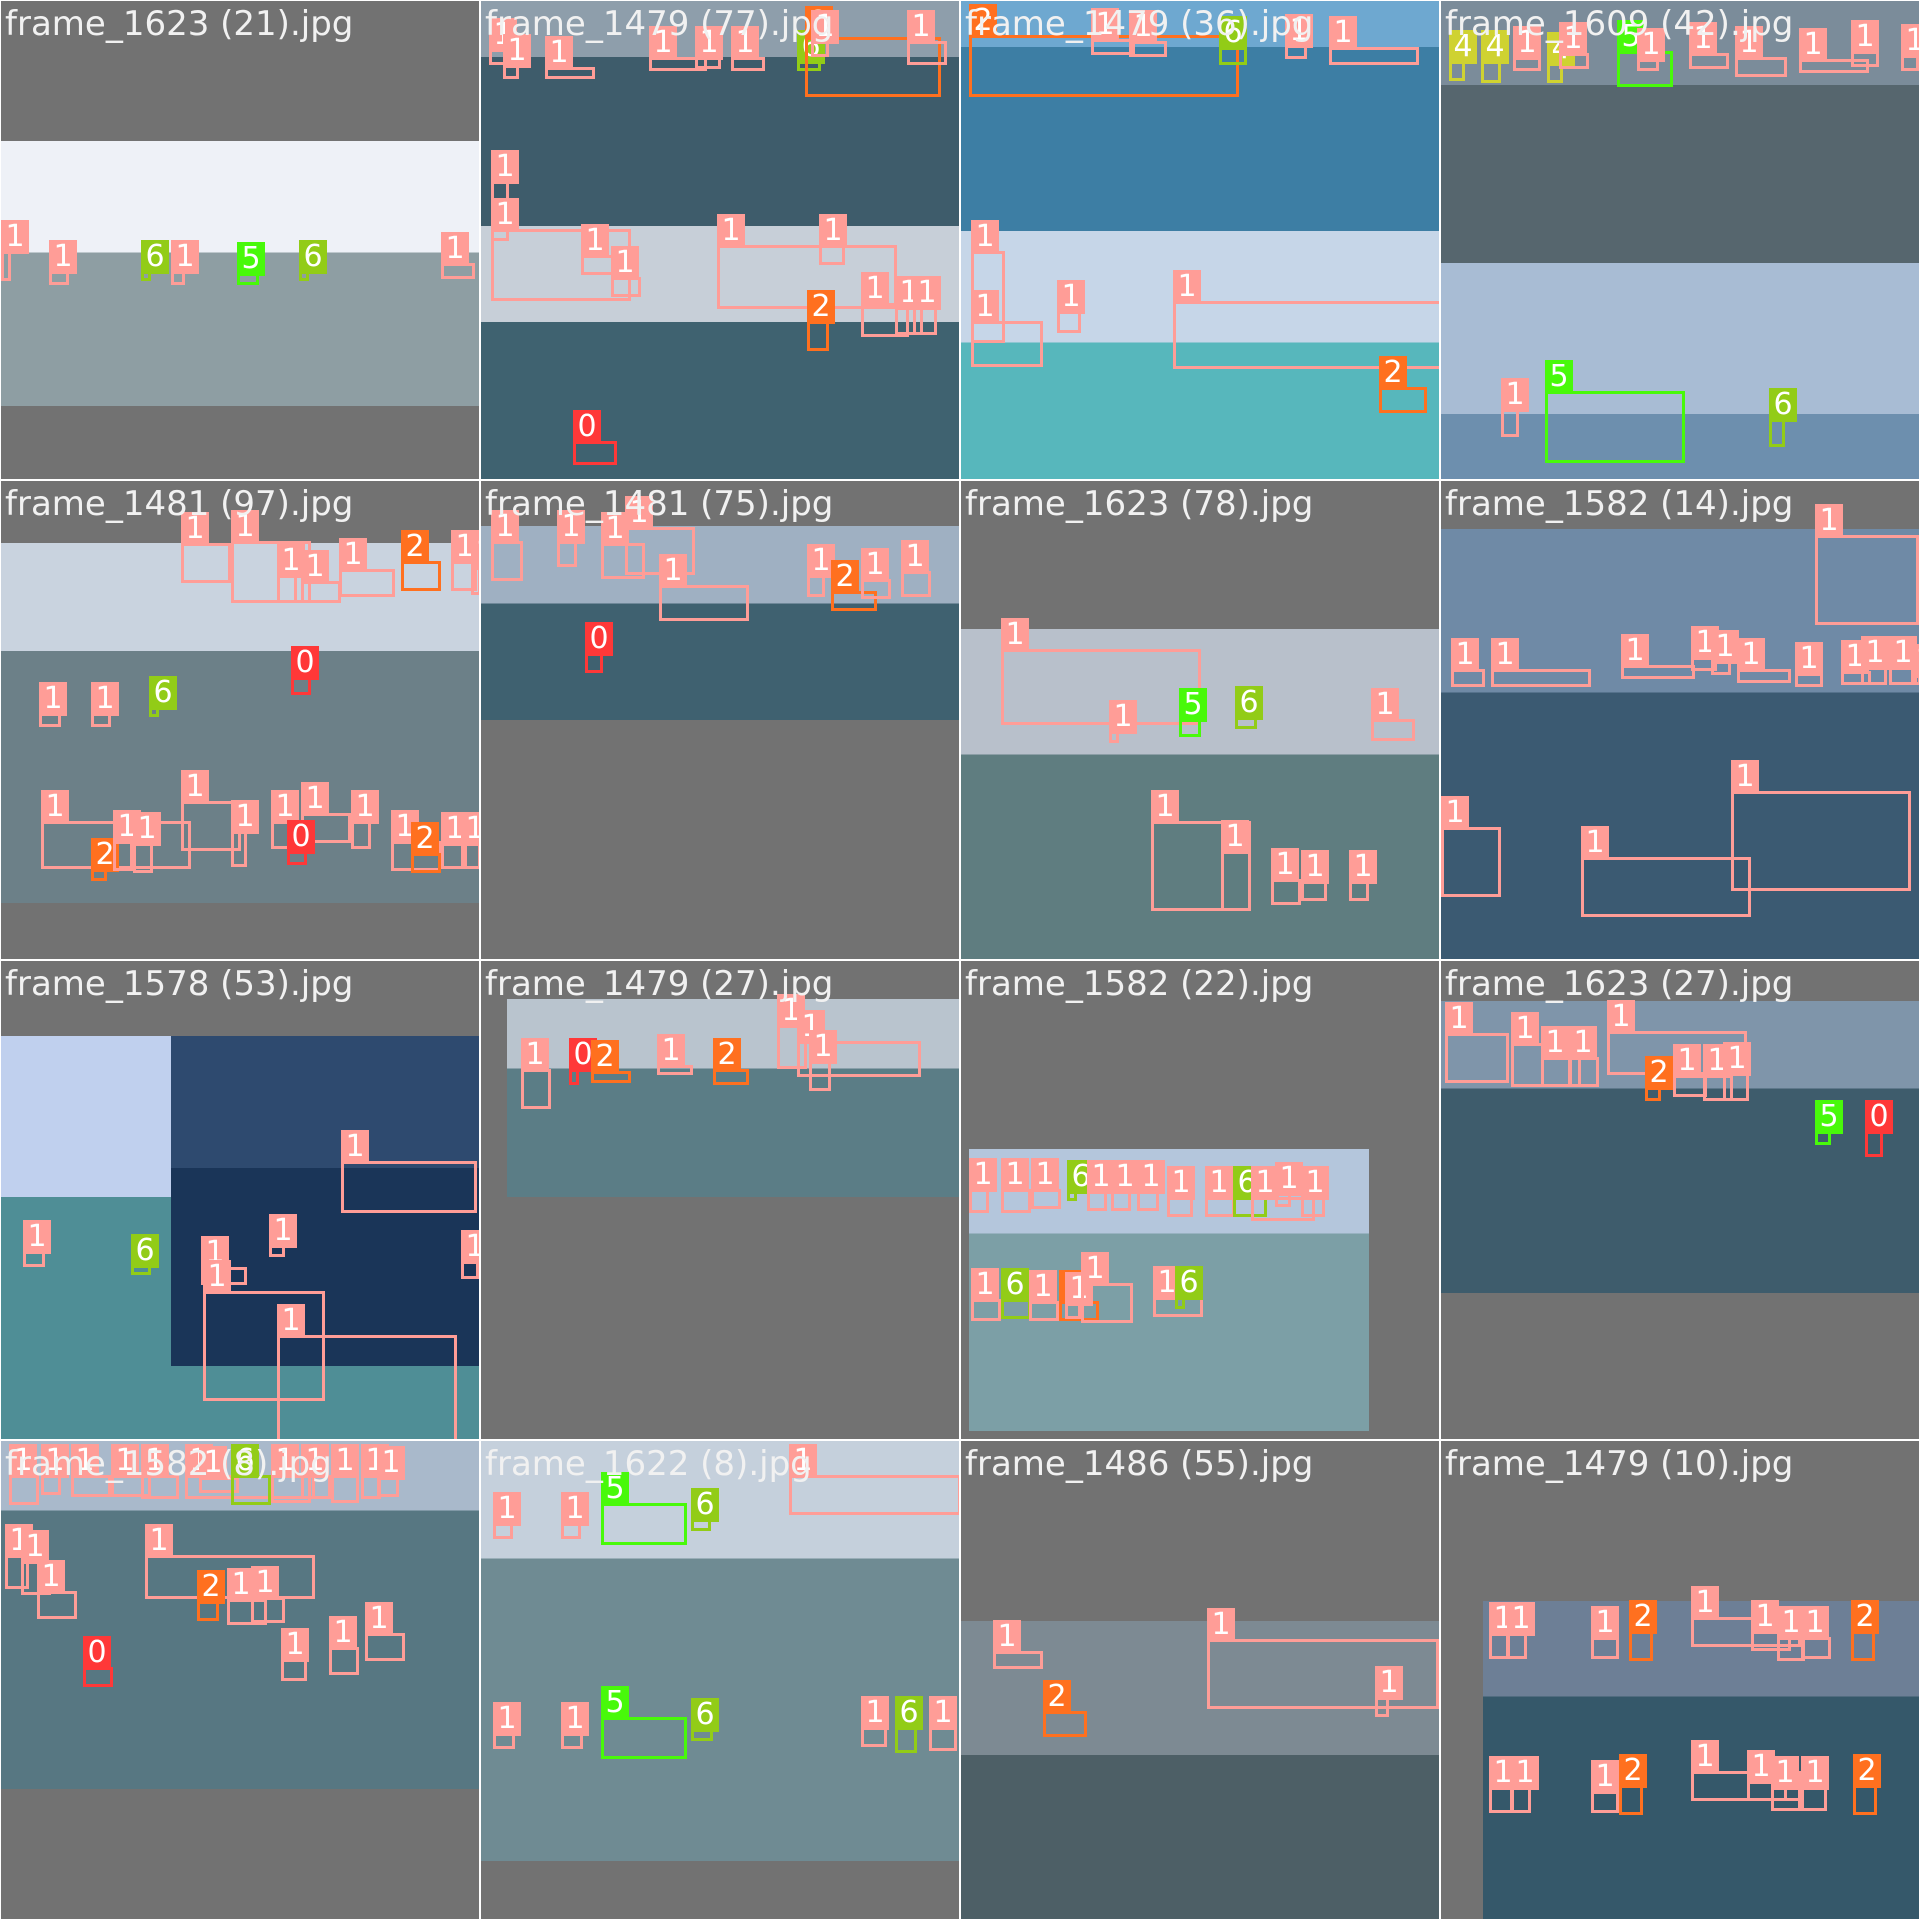 This screenshot has height=1920, width=1920. What do you see at coordinates (179, 24) in the screenshot?
I see `tile-filename: frame_1623 (21).jpg` at bounding box center [179, 24].